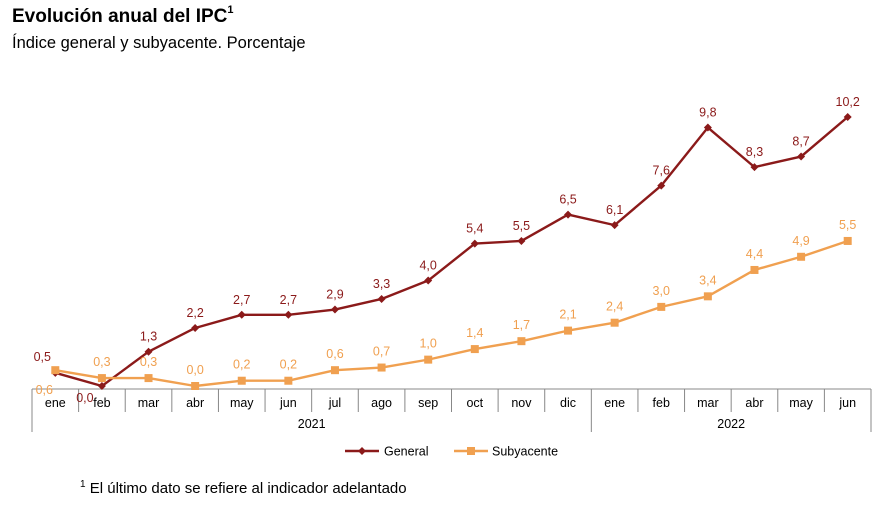 The height and width of the screenshot is (510, 881). What do you see at coordinates (159, 43) in the screenshot?
I see `chart-subtitle: Índice general y subyacente. Porcentaje` at bounding box center [159, 43].